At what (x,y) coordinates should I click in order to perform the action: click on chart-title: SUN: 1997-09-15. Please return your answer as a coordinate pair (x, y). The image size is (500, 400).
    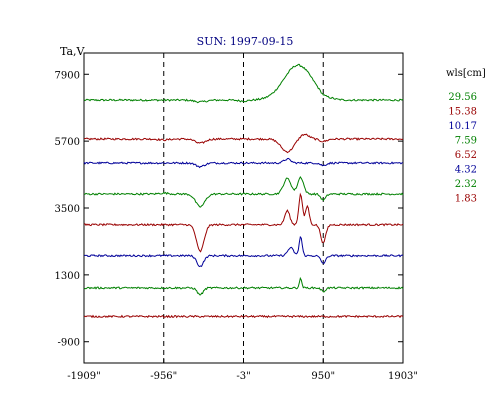
    Looking at the image, I should click on (245, 41).